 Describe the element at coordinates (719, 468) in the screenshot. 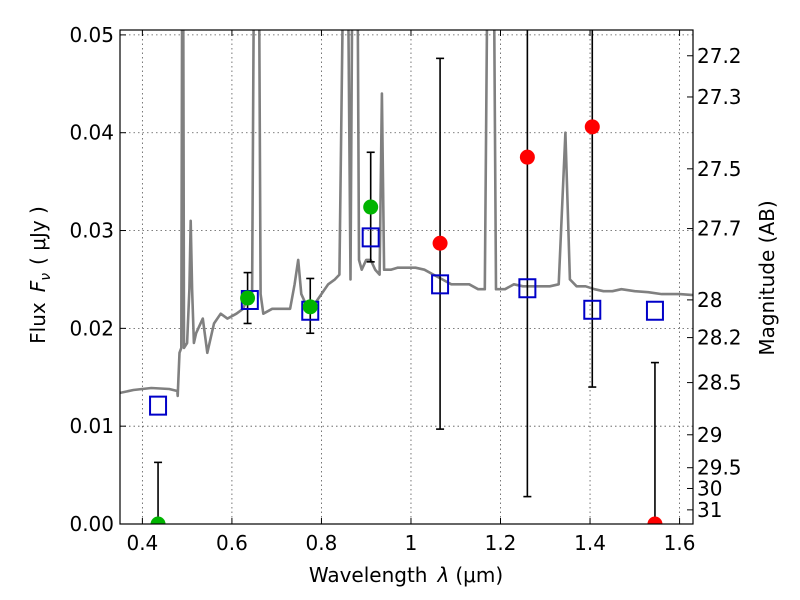

I see `y2-tick-label: 29.5` at that location.